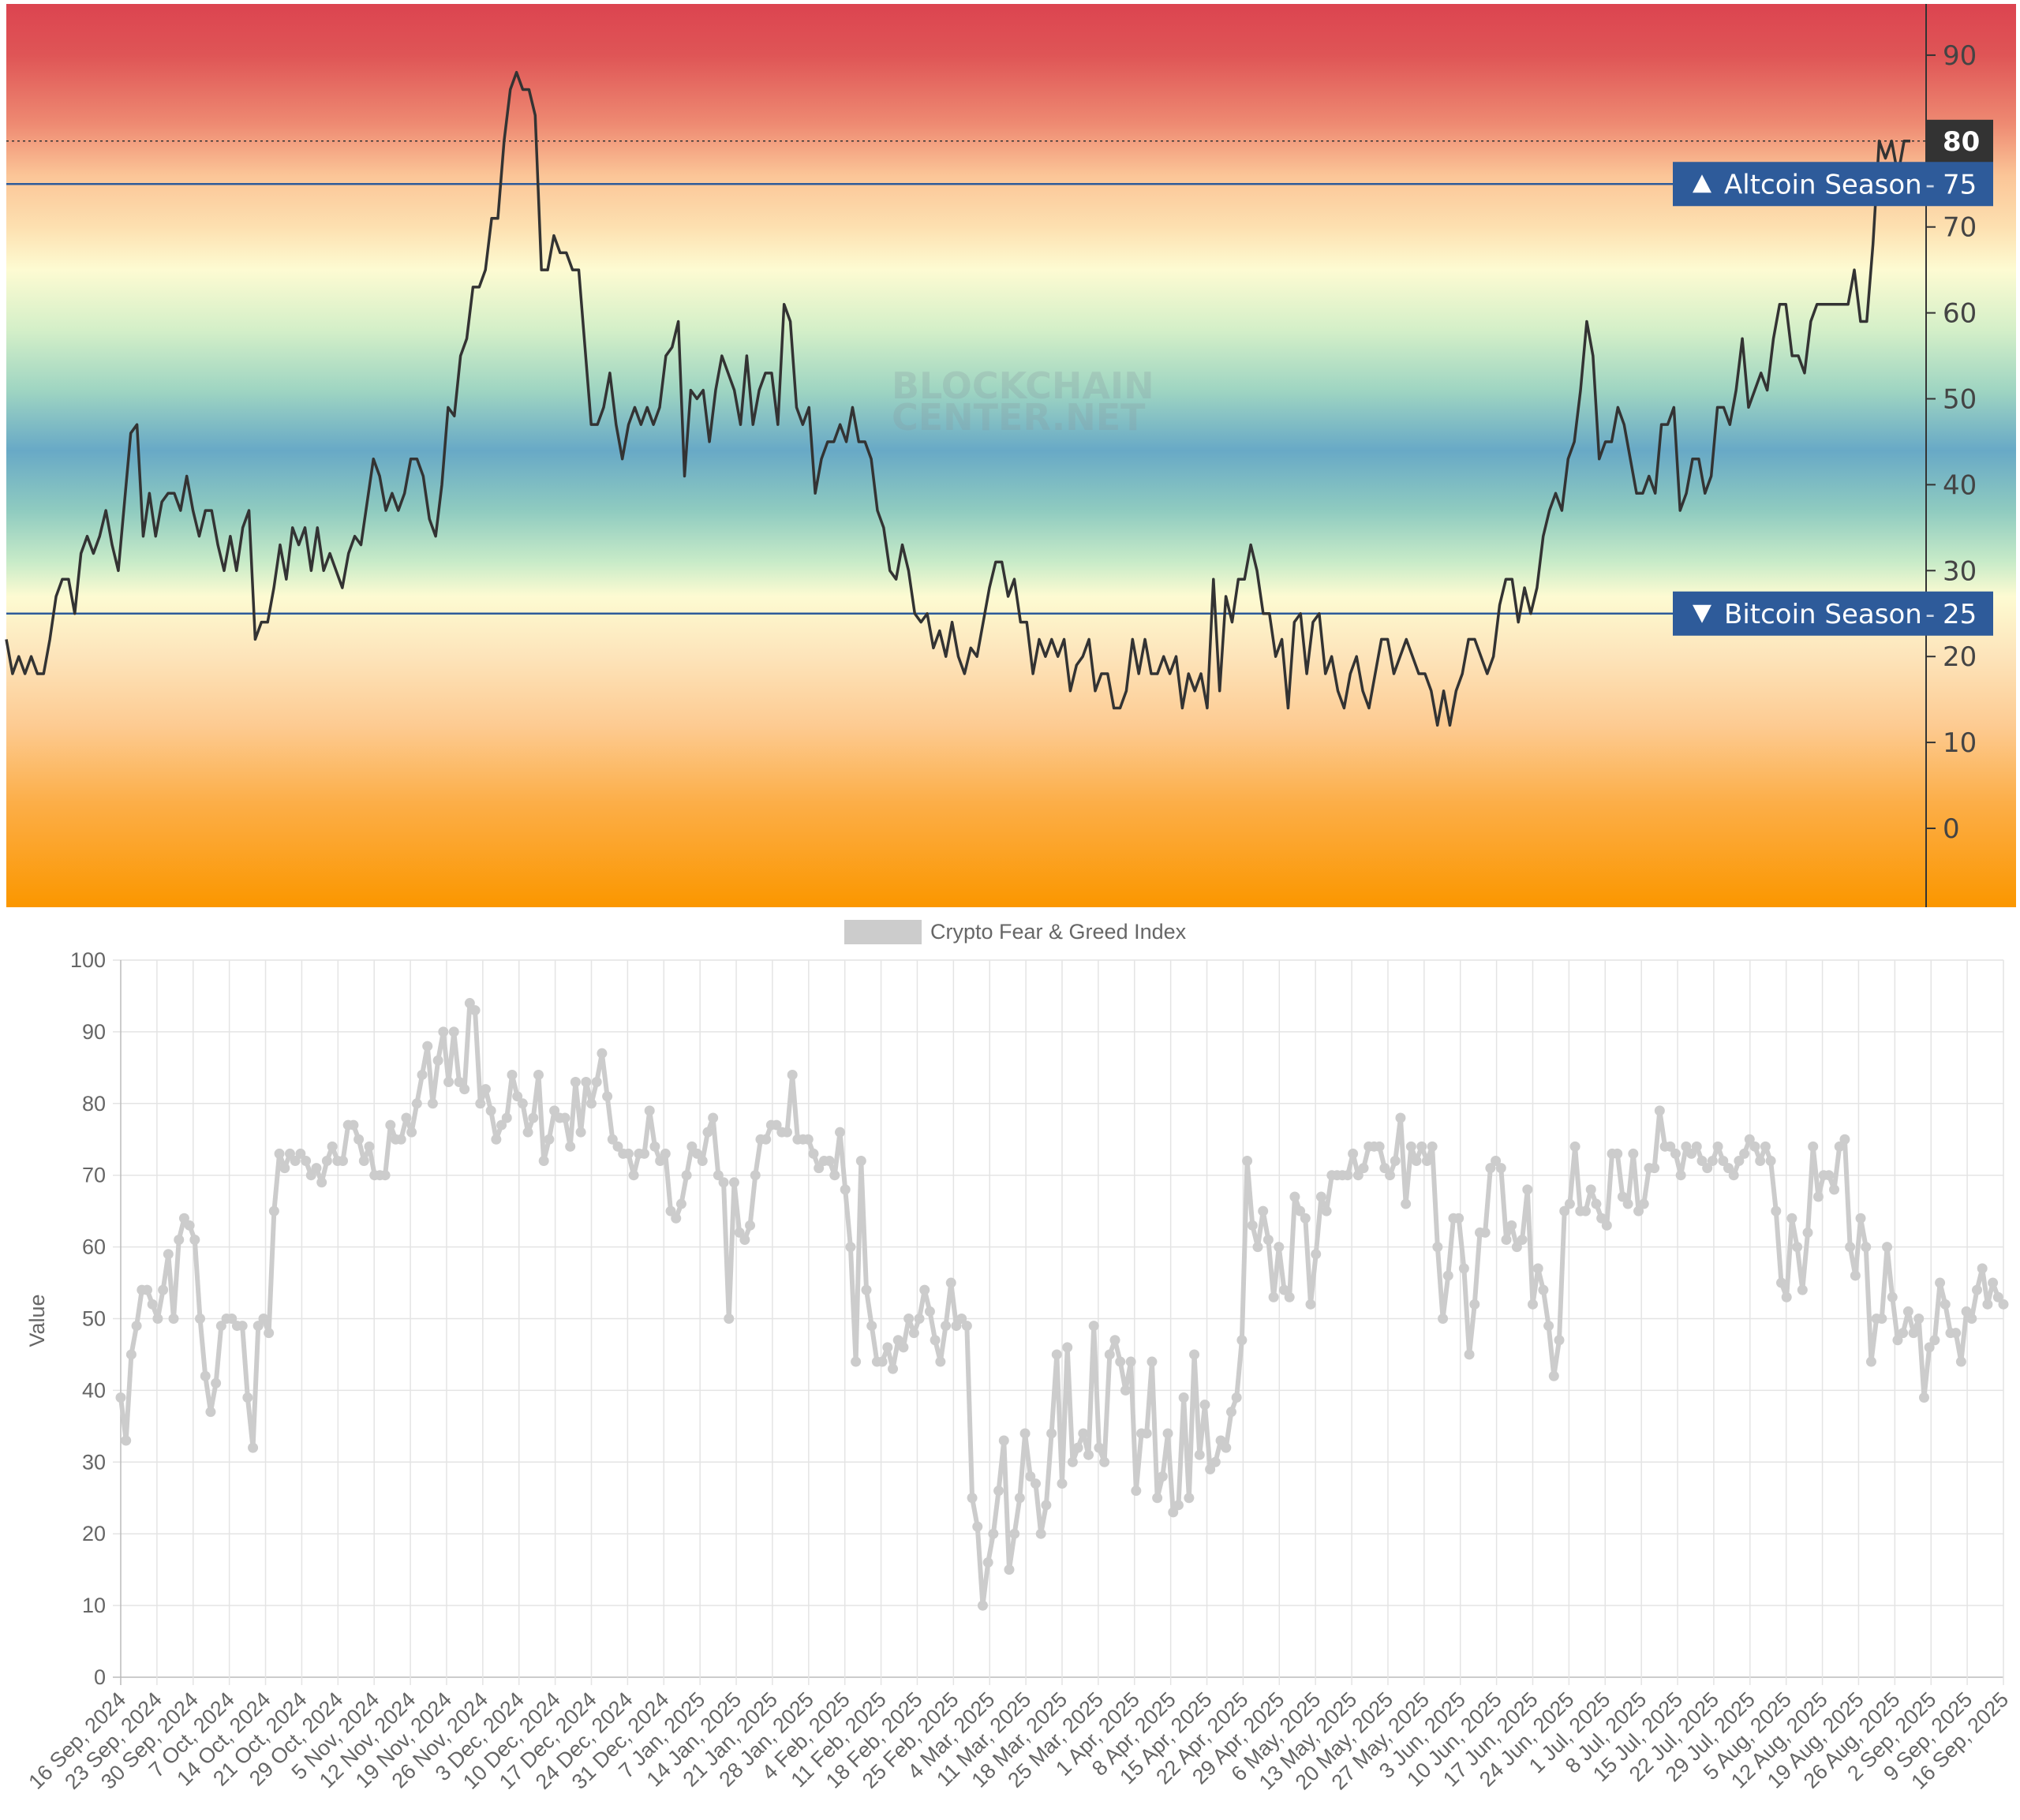 This screenshot has width=2020, height=1820. I want to click on y-tick-label: 90, so click(1960, 56).